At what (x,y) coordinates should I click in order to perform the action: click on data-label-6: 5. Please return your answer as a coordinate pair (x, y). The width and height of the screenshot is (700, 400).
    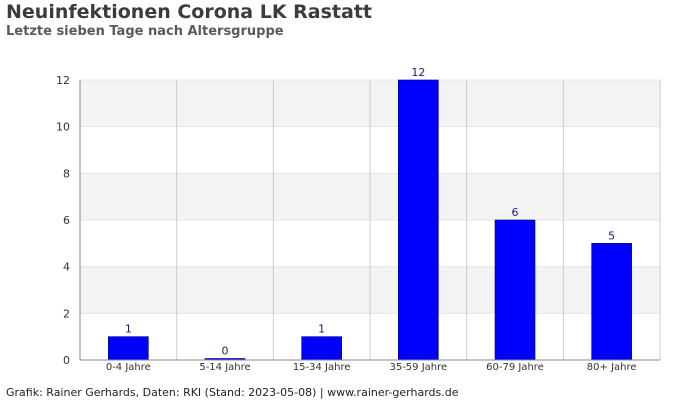
    Looking at the image, I should click on (611, 235).